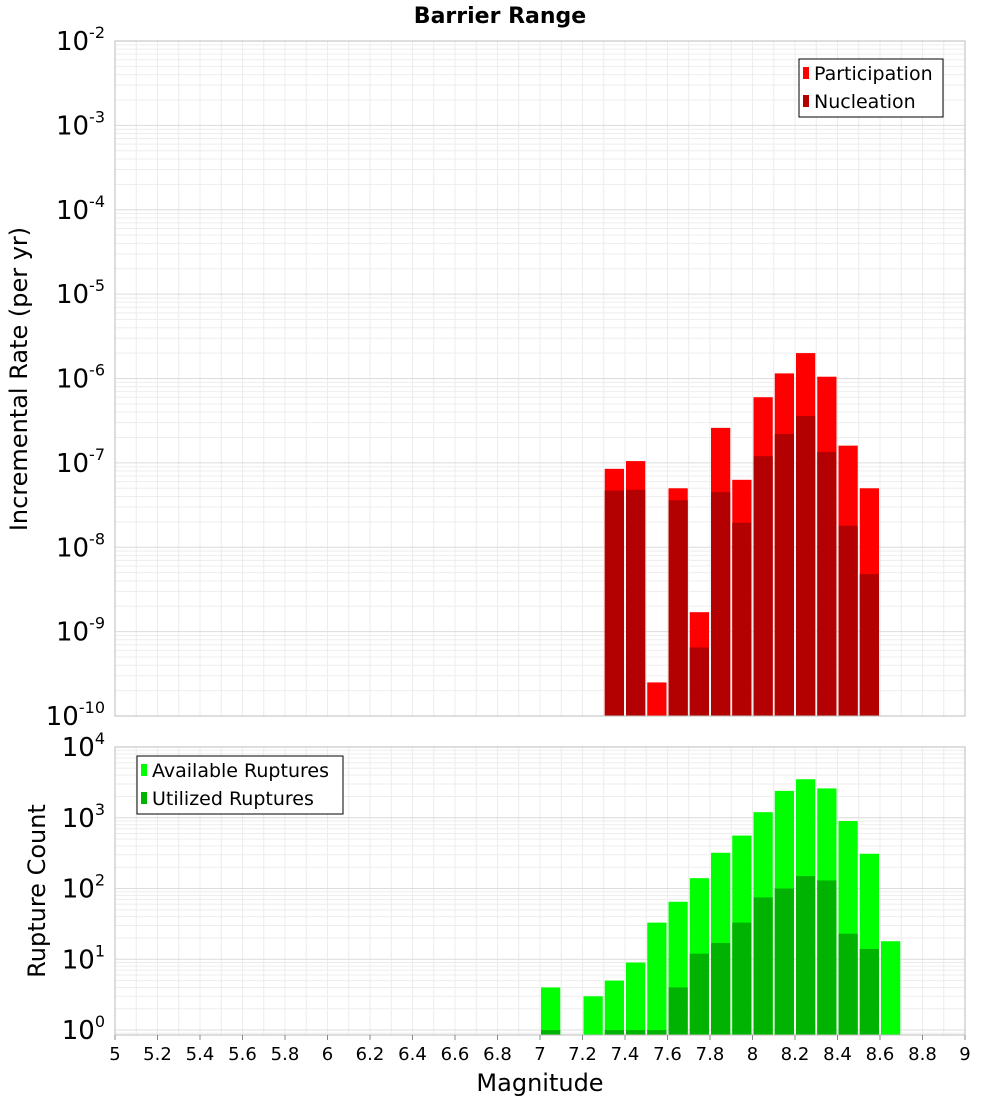 Image resolution: width=1000 pixels, height=1104 pixels. Describe the element at coordinates (455, 1054) in the screenshot. I see `x-tick-label: 6.6` at that location.